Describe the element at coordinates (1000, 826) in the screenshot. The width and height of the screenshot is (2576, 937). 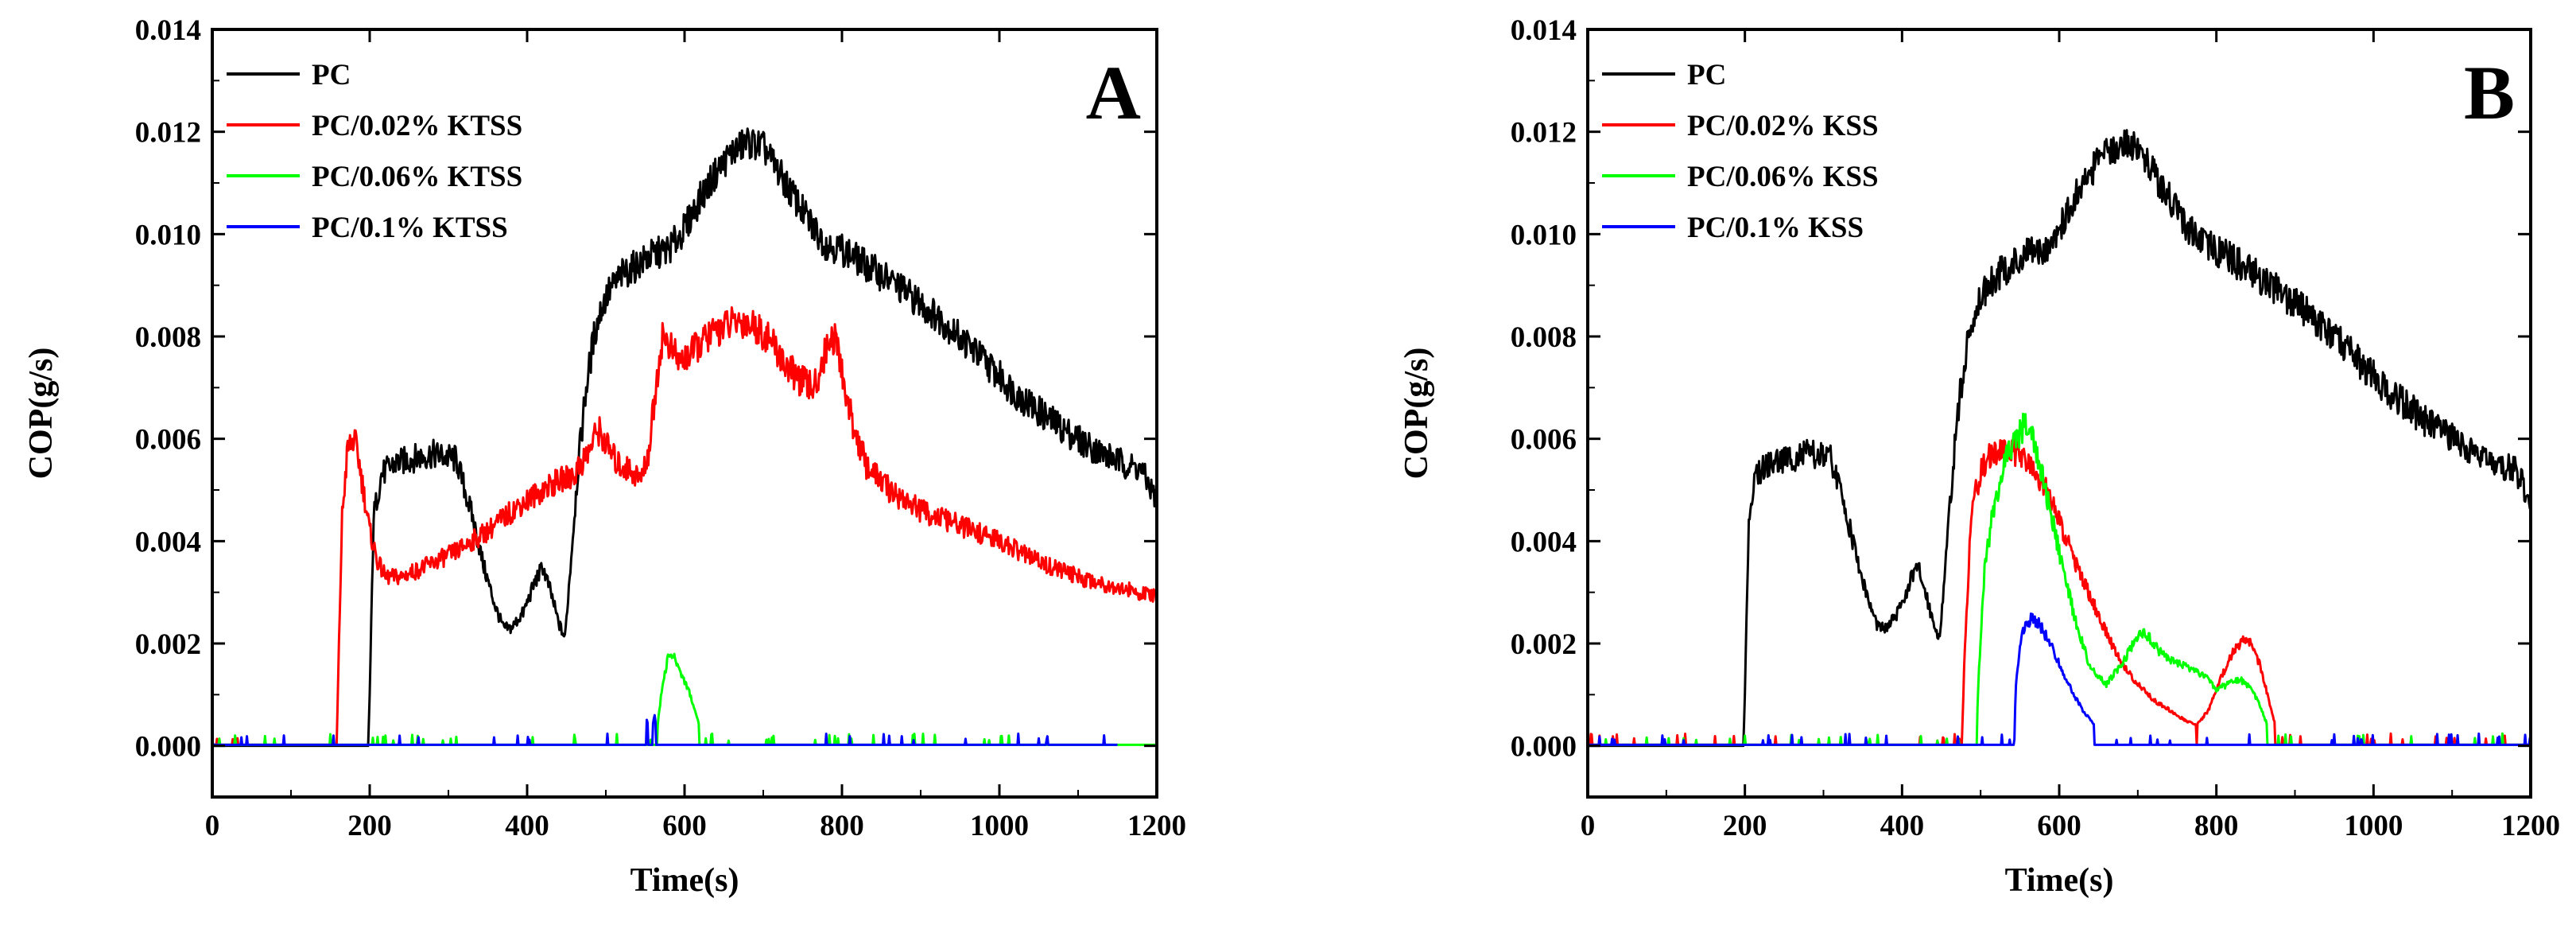
I see `panel-a-x-tick-label: 1000` at that location.